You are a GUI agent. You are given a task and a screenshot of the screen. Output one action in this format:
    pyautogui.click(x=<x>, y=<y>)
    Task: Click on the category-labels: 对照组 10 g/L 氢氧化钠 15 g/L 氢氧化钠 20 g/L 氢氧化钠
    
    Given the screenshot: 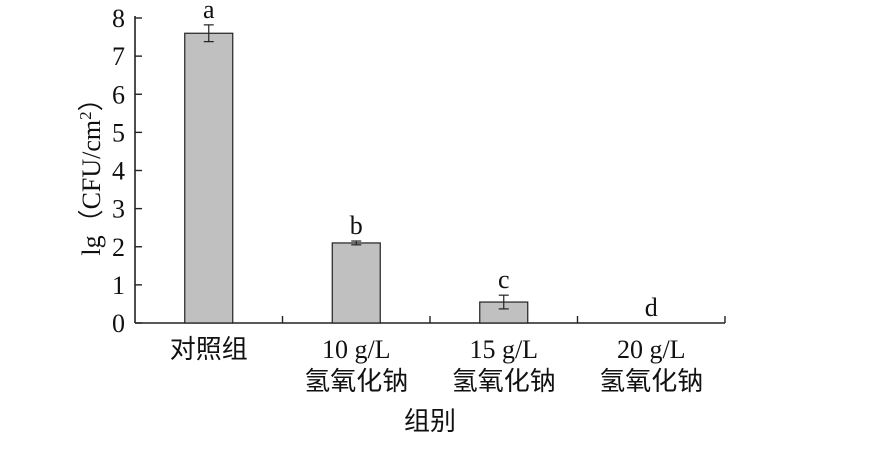 What is the action you would take?
    pyautogui.click(x=437, y=365)
    